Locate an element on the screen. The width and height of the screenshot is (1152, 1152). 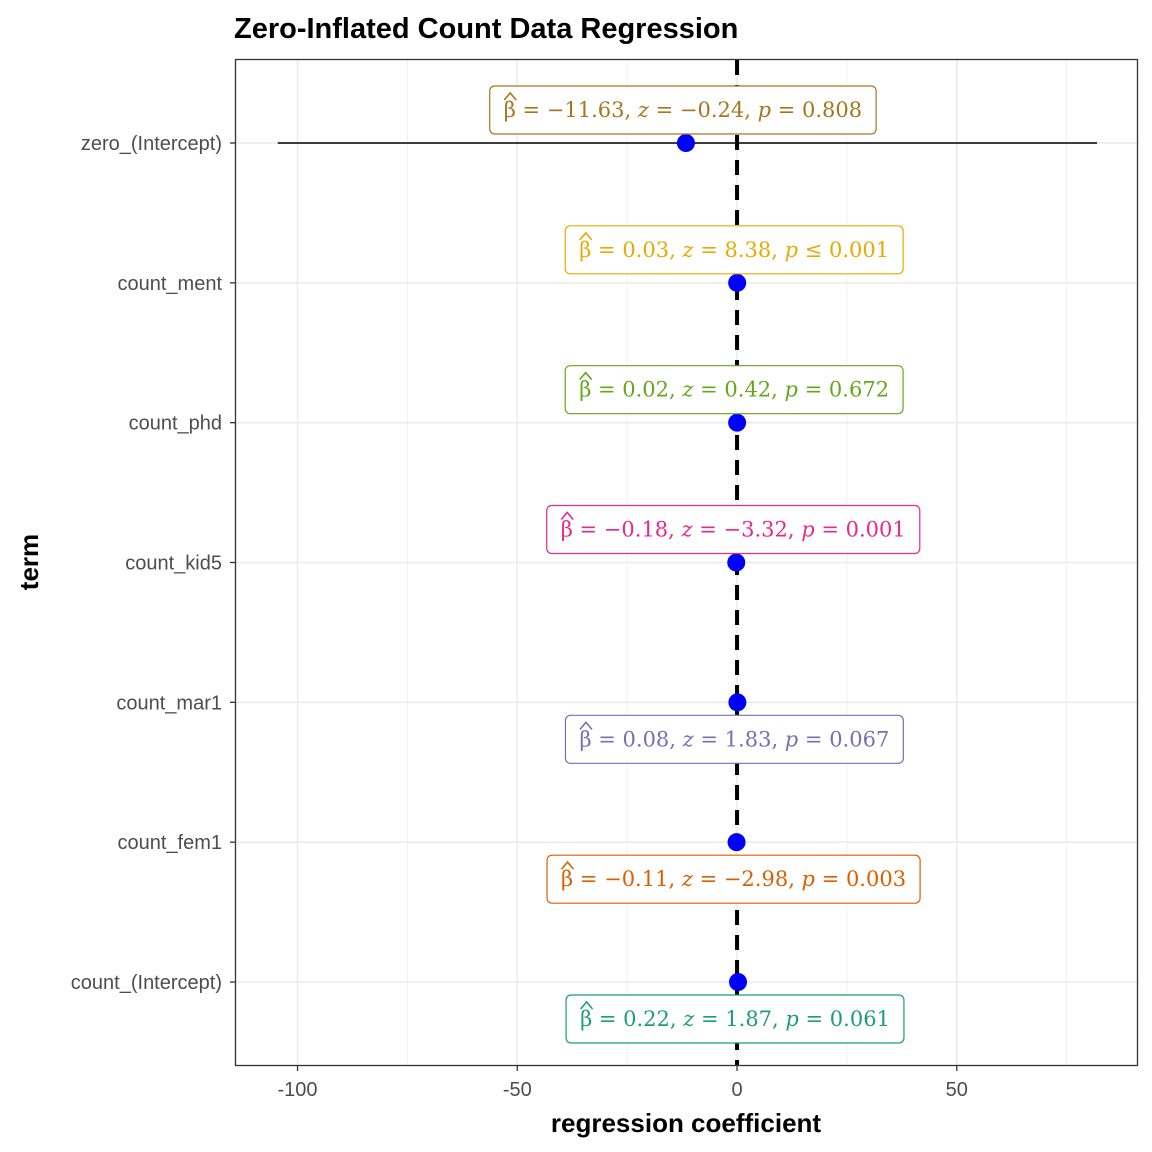
label-text: β = 0.02, z = 0.42, p = 0.672 is located at coordinates (734, 390).